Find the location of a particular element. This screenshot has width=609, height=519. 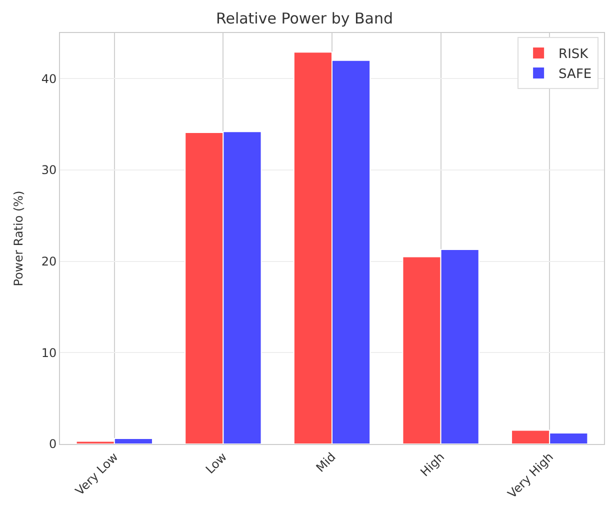

legend-label: RISK is located at coordinates (573, 54).